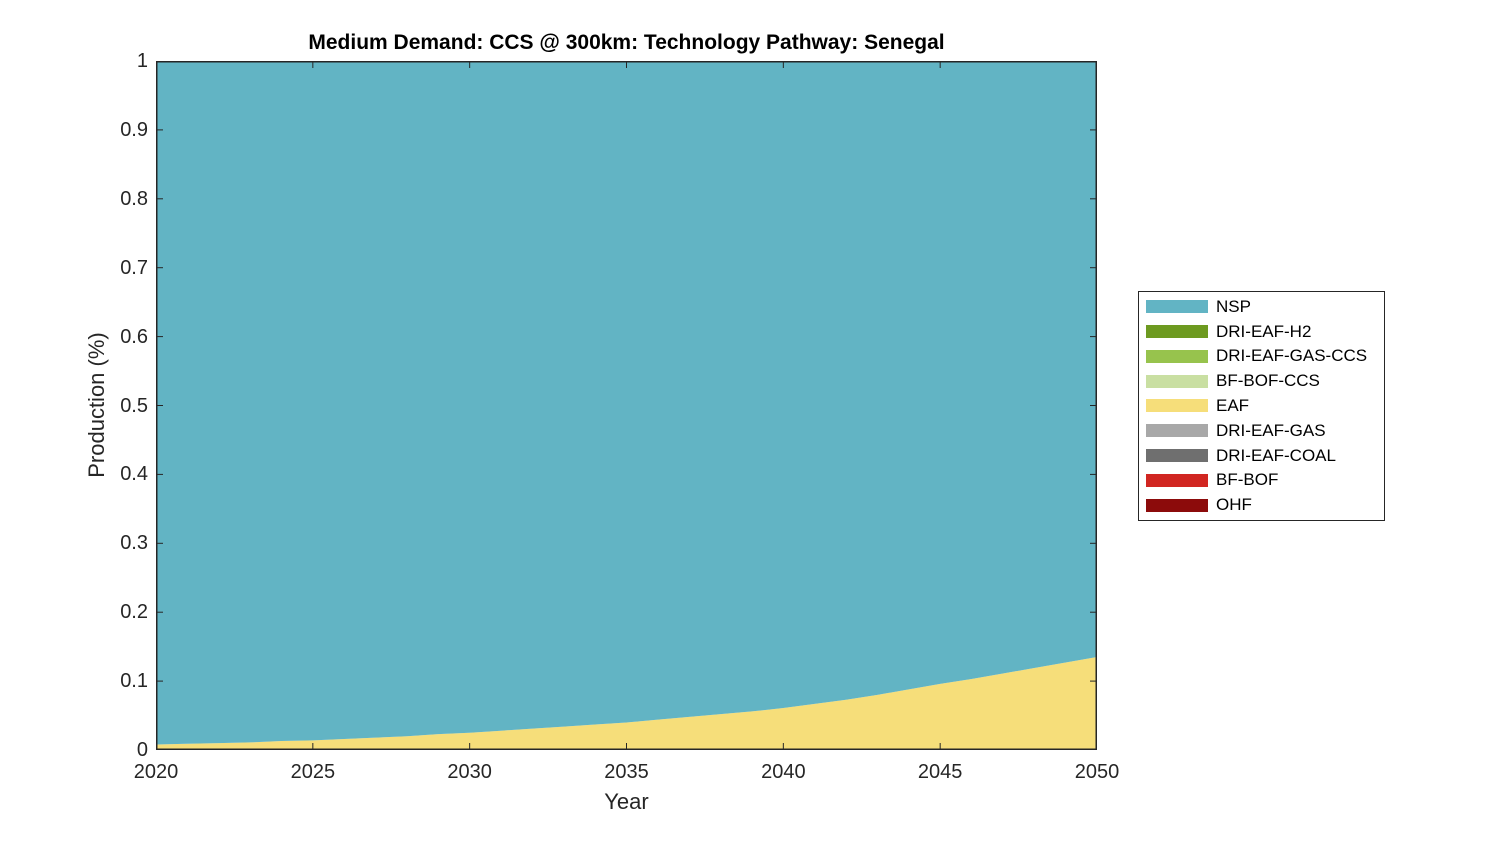 This screenshot has height=844, width=1500. What do you see at coordinates (134, 336) in the screenshot?
I see `y-tick-label: 0.6` at bounding box center [134, 336].